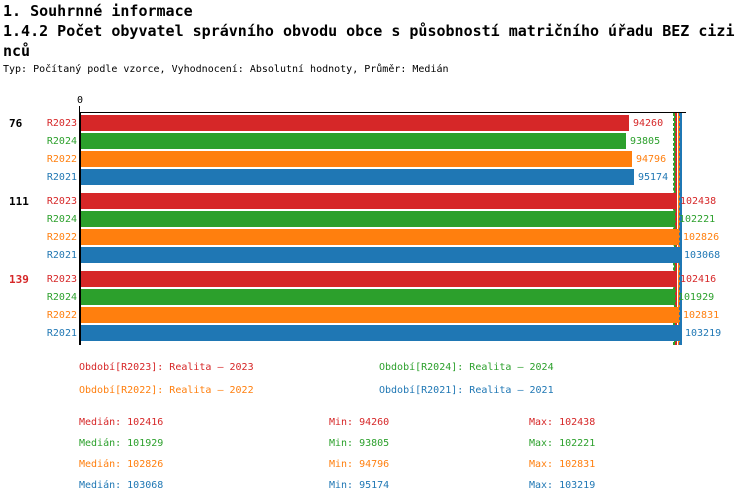 The image size is (750, 498). What do you see at coordinates (357, 177) in the screenshot?
I see `bar-76-r2021` at bounding box center [357, 177].